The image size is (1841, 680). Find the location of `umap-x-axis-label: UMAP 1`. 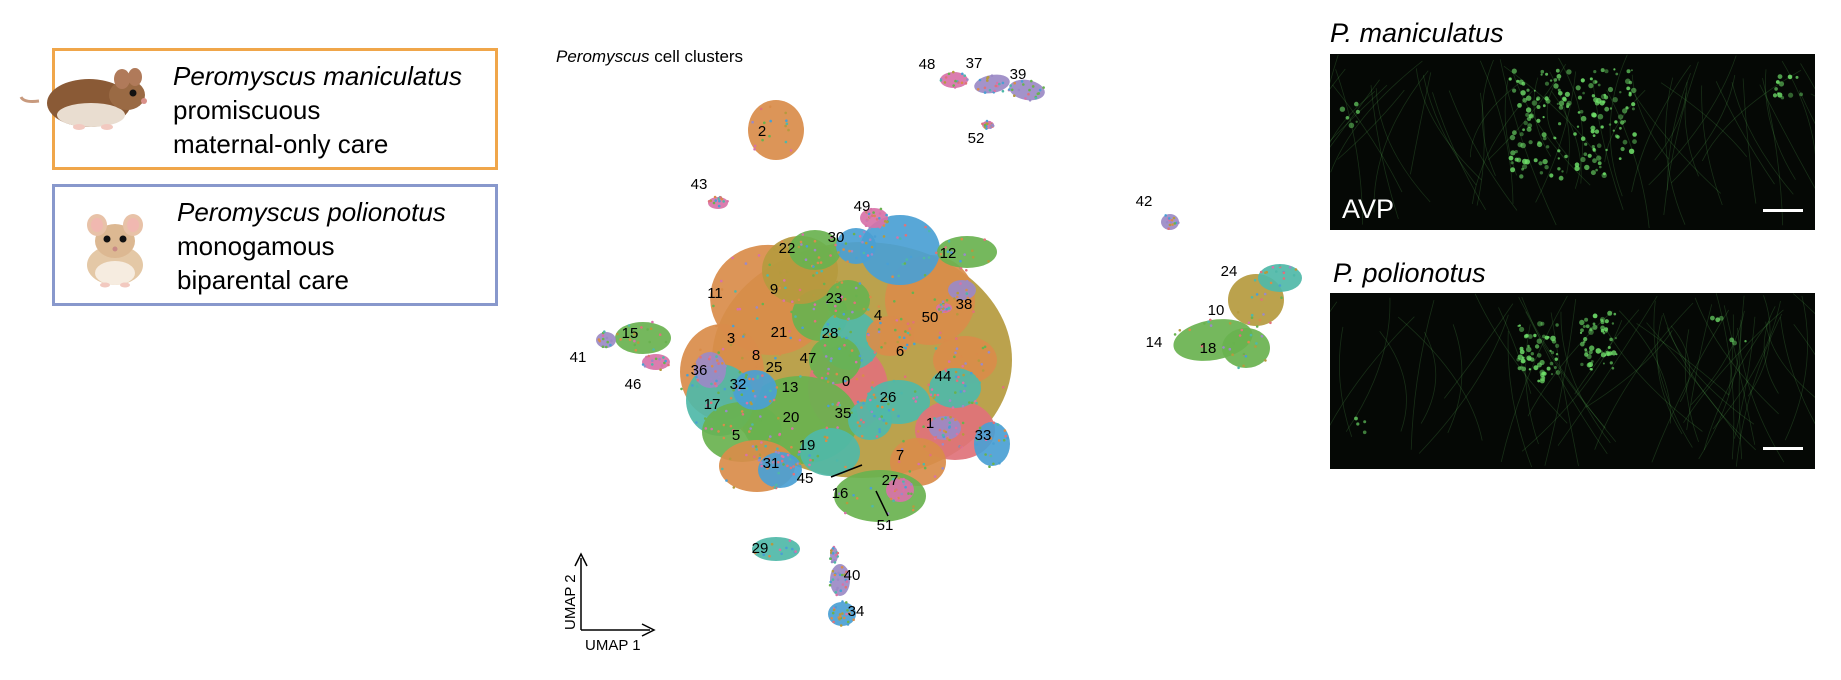

umap-x-axis-label: UMAP 1 is located at coordinates (613, 645).